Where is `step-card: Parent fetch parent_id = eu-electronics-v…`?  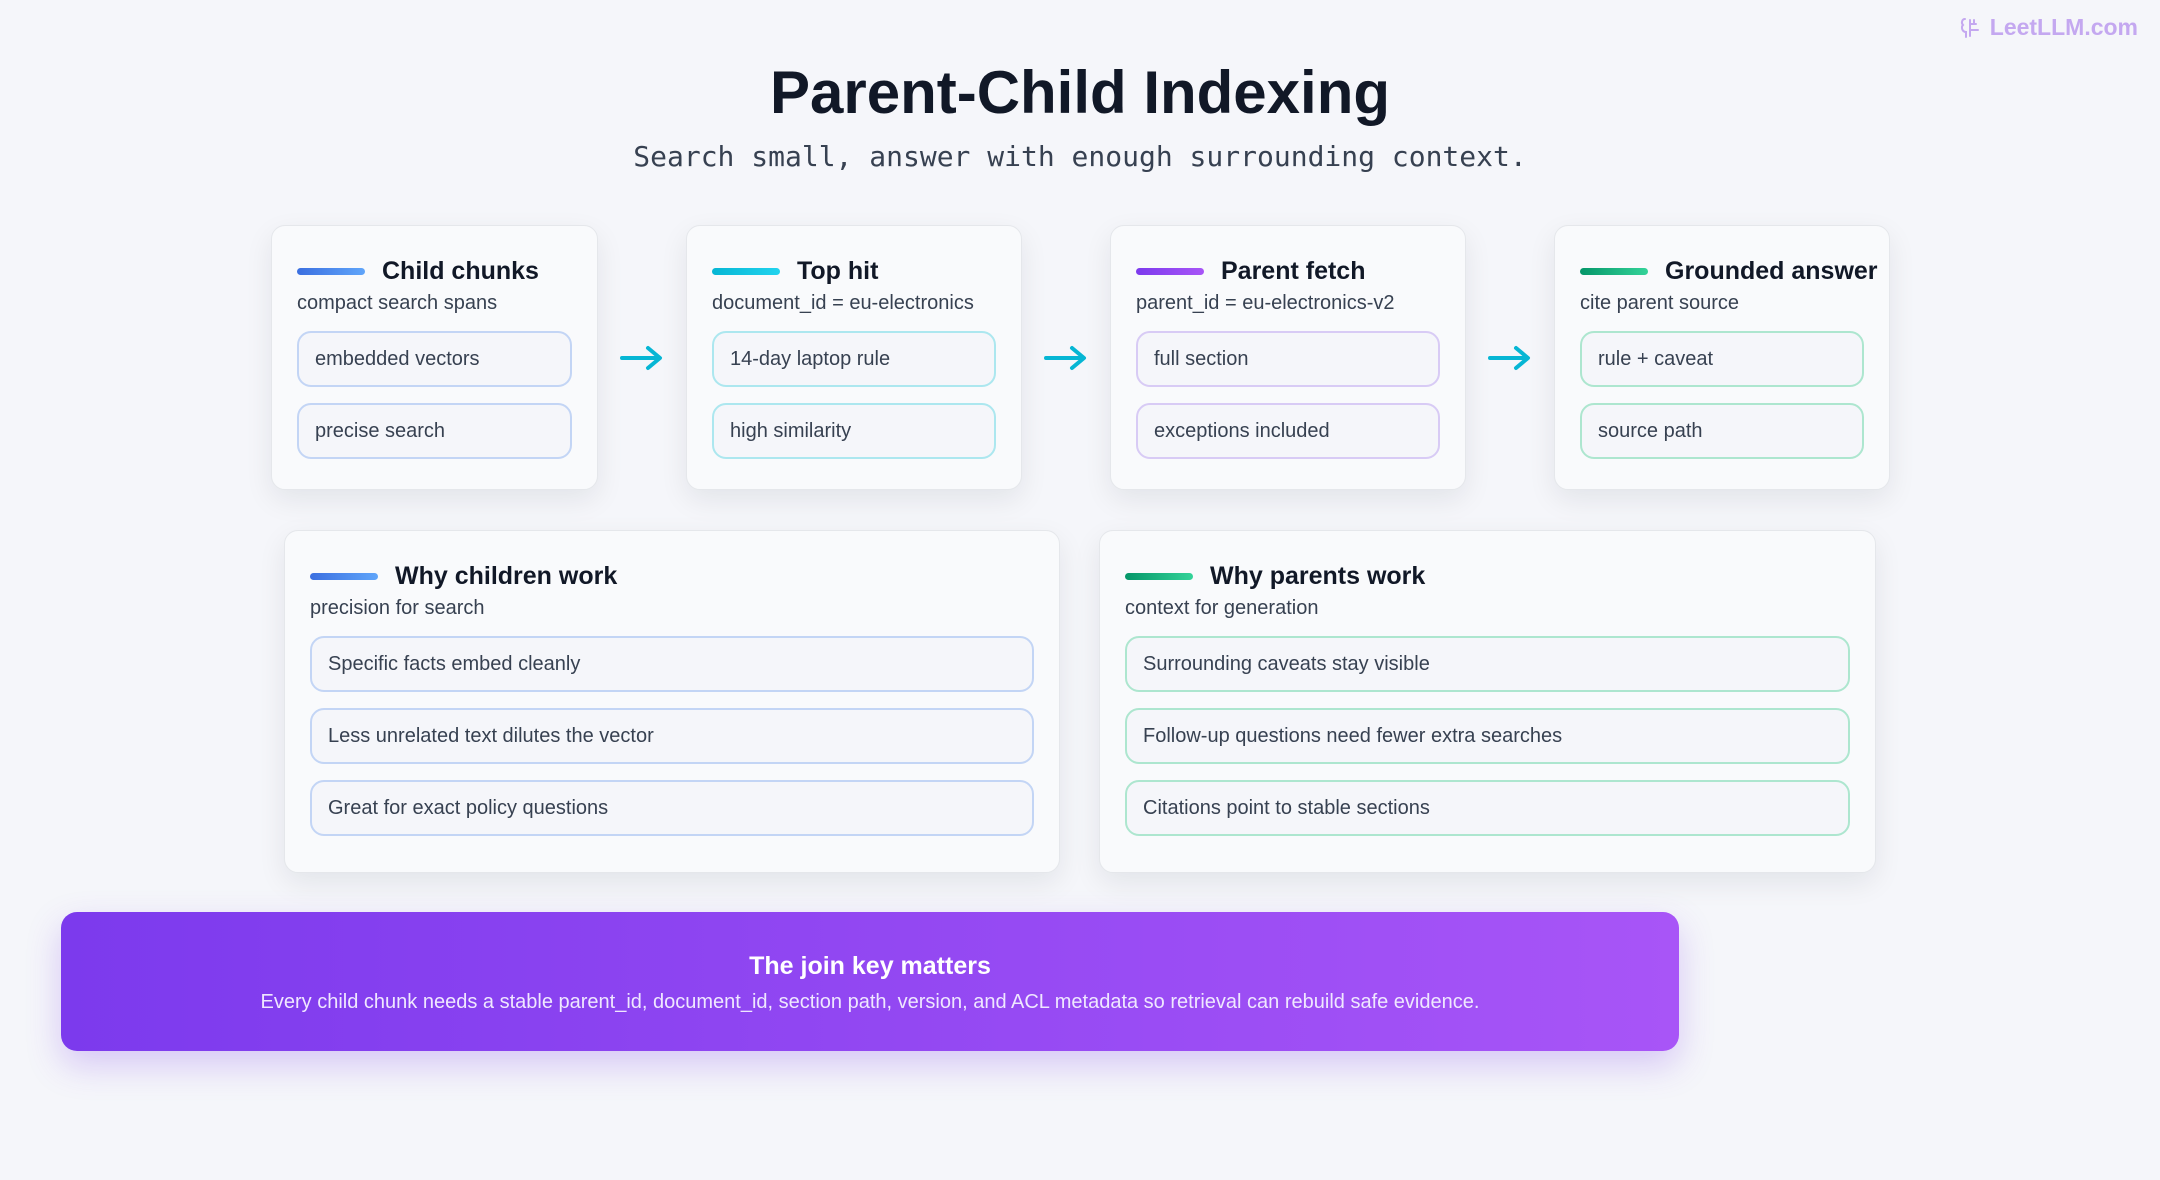
step-card: Parent fetch parent_id = eu-electronics-v… is located at coordinates (1288, 357).